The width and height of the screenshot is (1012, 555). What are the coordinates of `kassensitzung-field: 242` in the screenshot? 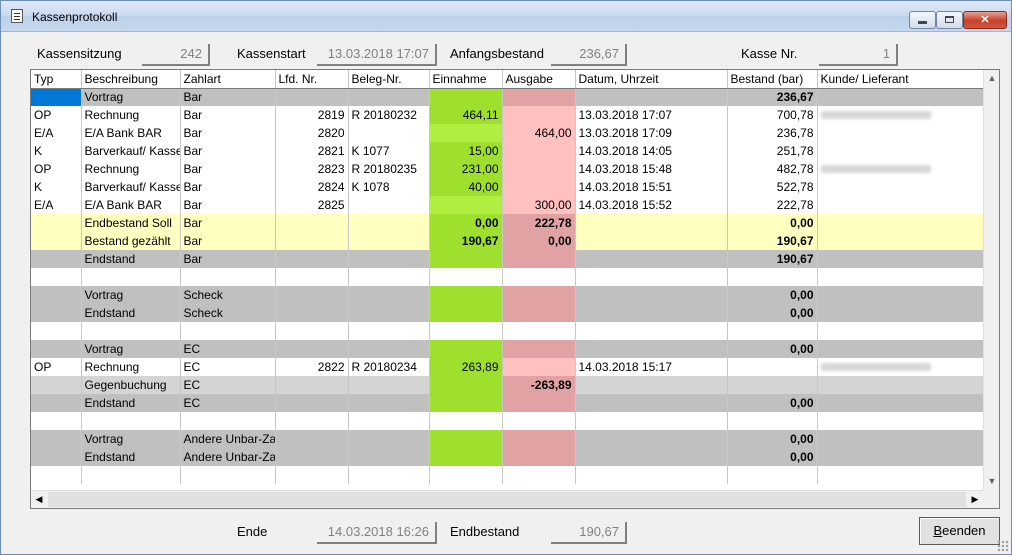 It's located at (176, 55).